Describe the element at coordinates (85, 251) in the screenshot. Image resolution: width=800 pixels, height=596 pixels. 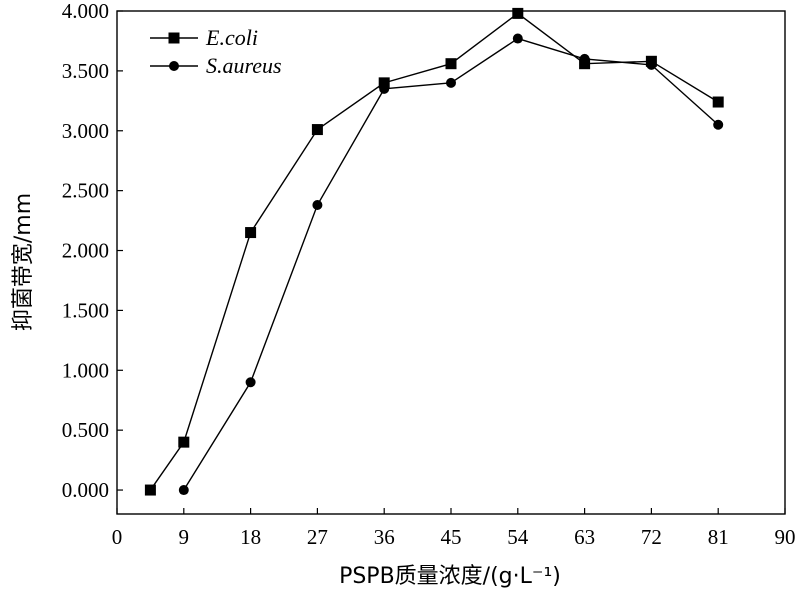
I see `y-tick-label: 2.000` at that location.